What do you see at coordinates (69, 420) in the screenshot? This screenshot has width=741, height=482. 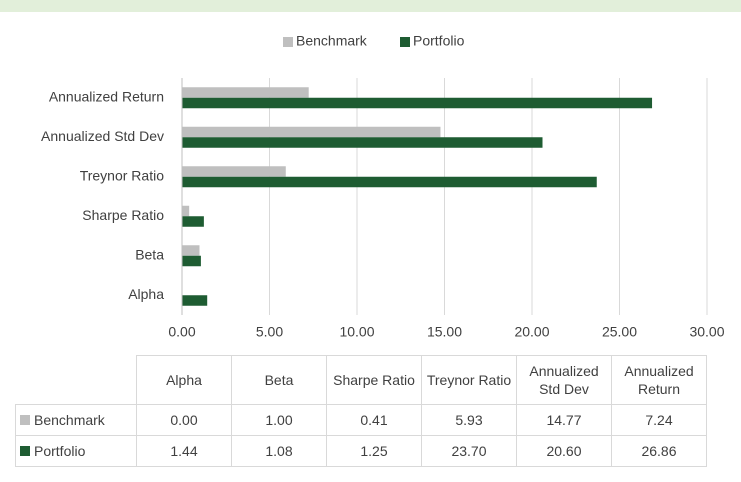 I see `row-label: Benchmark` at bounding box center [69, 420].